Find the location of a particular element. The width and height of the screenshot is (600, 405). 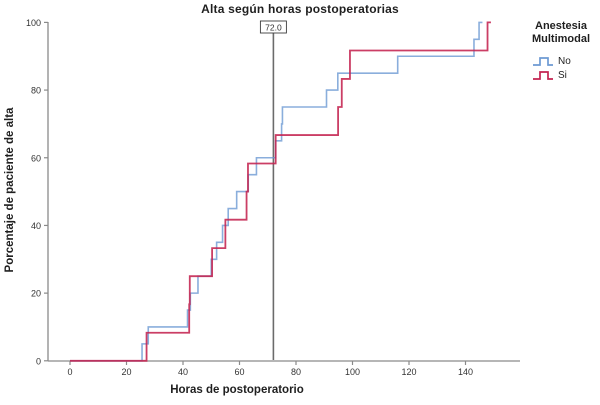

x-tick-label: 40 is located at coordinates (183, 372).